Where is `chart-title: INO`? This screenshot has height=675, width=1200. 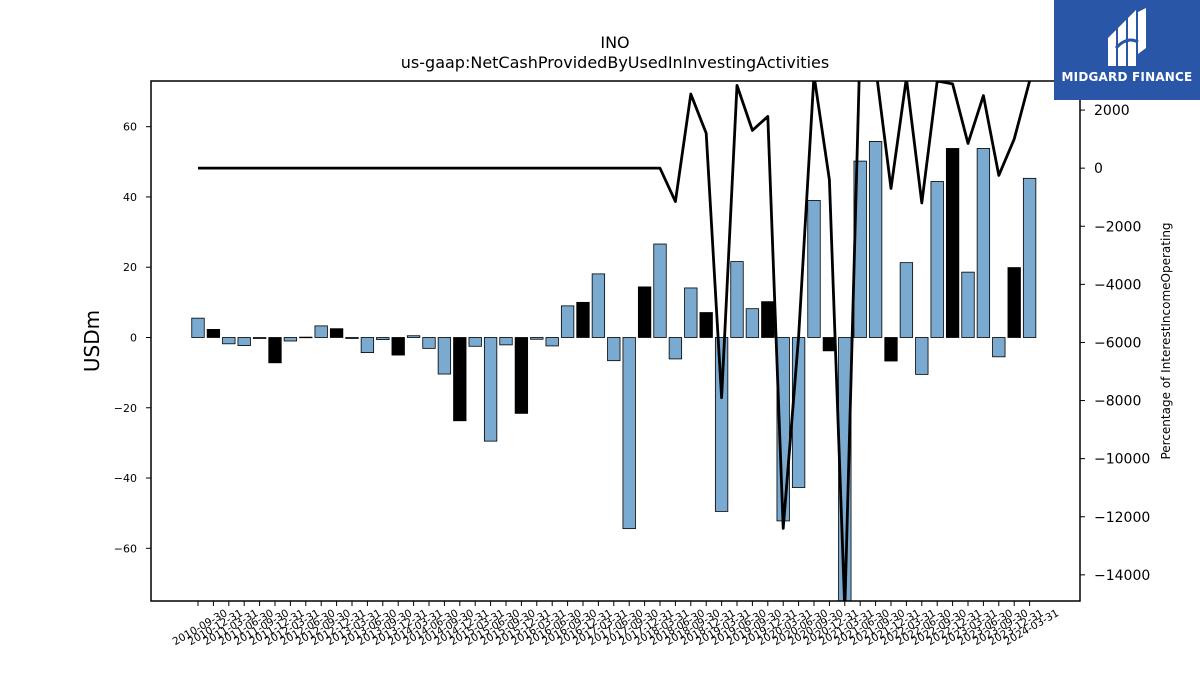
chart-title: INO is located at coordinates (614, 42).